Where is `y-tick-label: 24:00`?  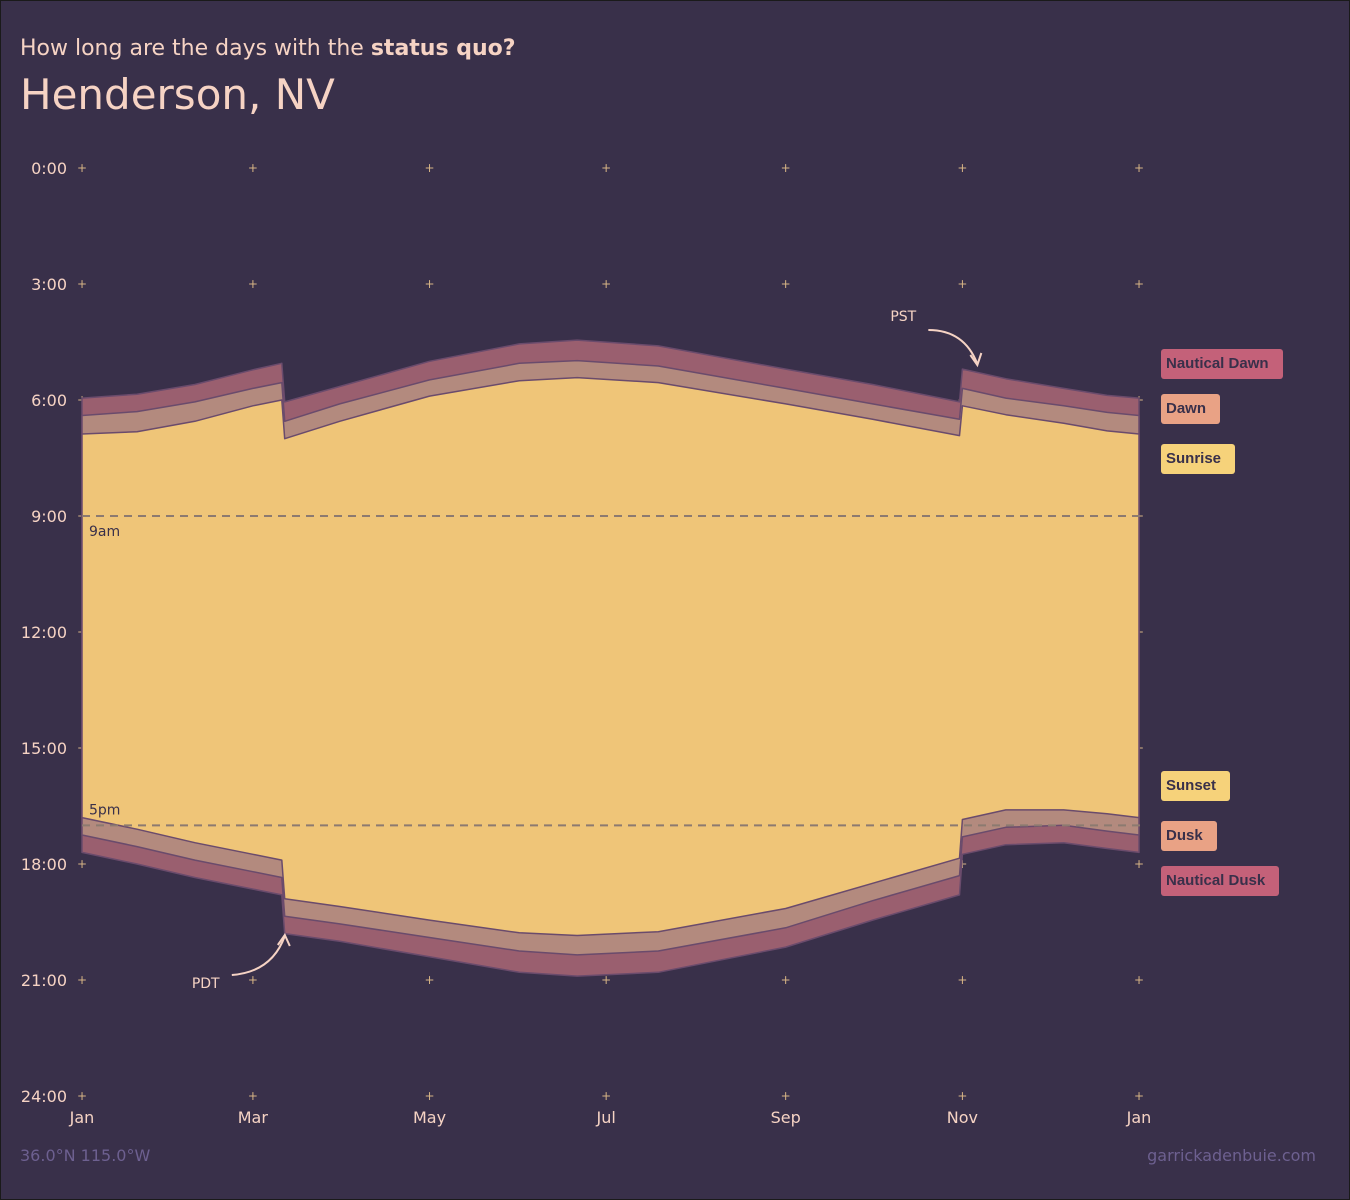
y-tick-label: 24:00 is located at coordinates (44, 1096).